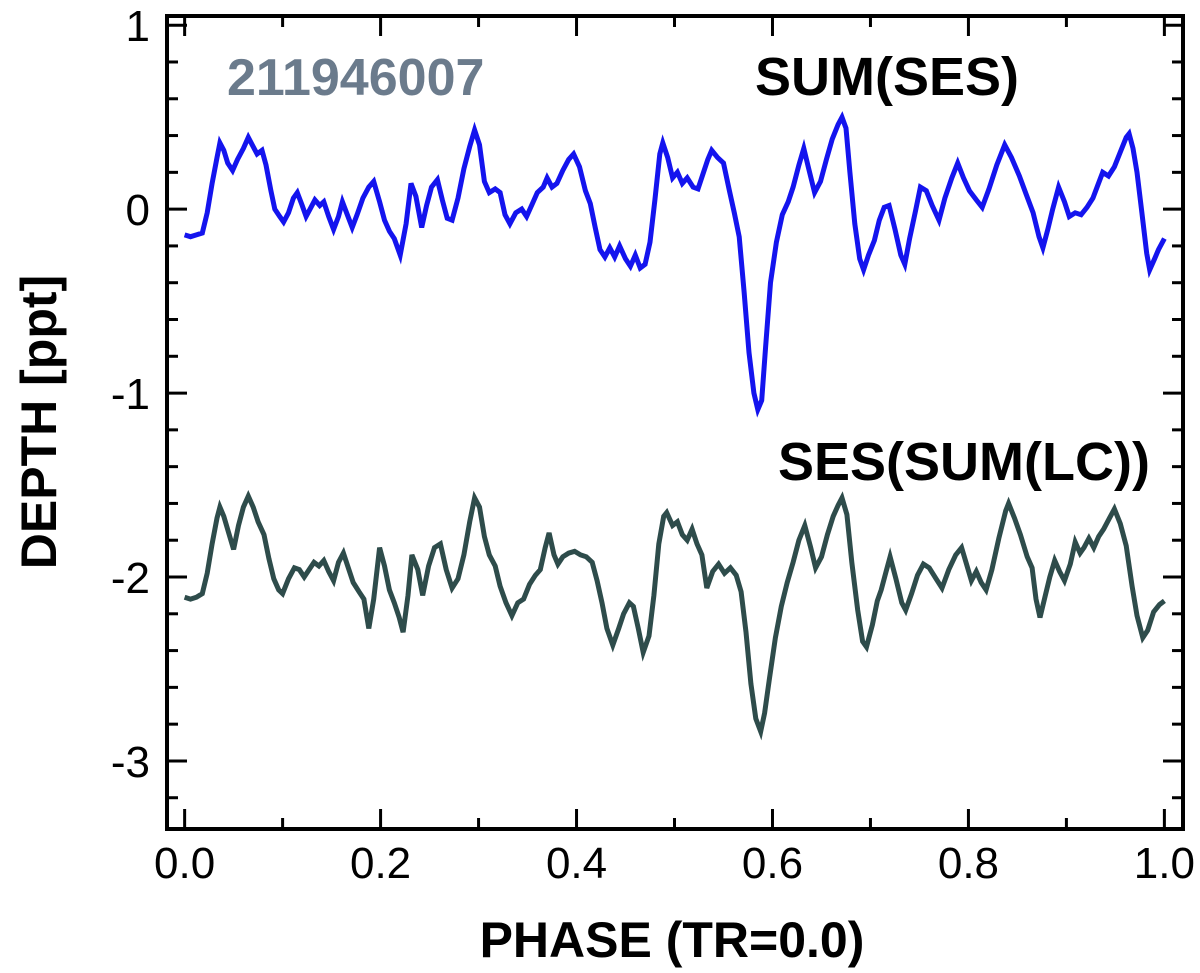  What do you see at coordinates (138, 210) in the screenshot?
I see `y-tick-label: 0` at bounding box center [138, 210].